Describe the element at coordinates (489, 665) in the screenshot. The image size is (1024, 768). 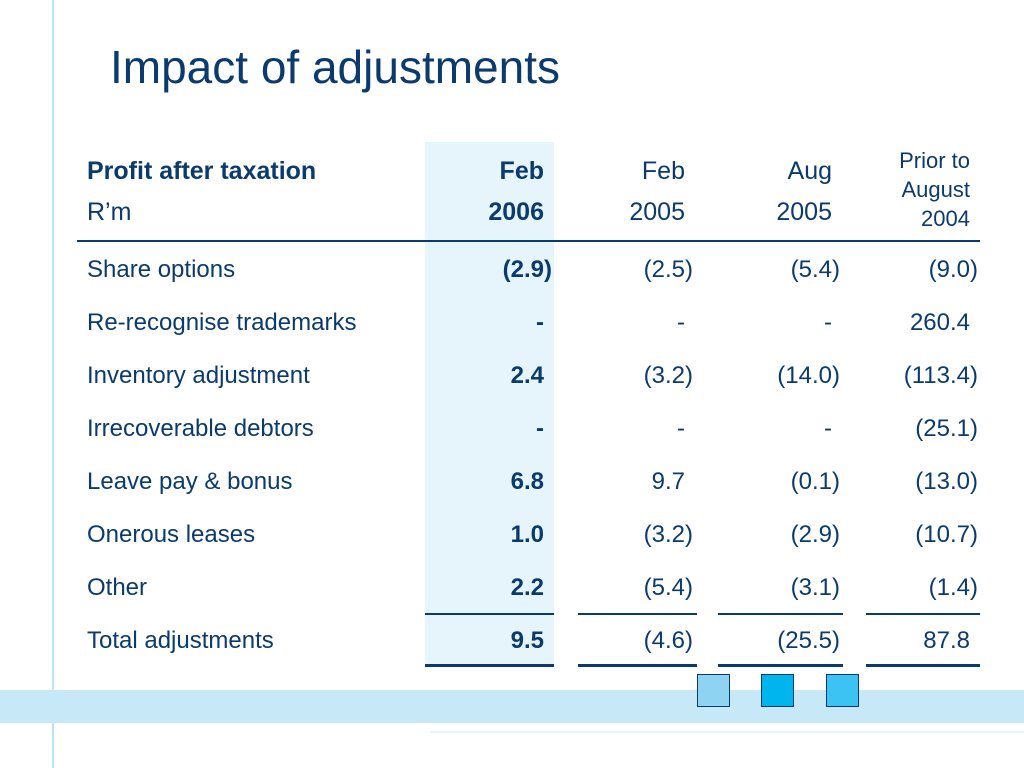
I see `total-line-feb-2006` at that location.